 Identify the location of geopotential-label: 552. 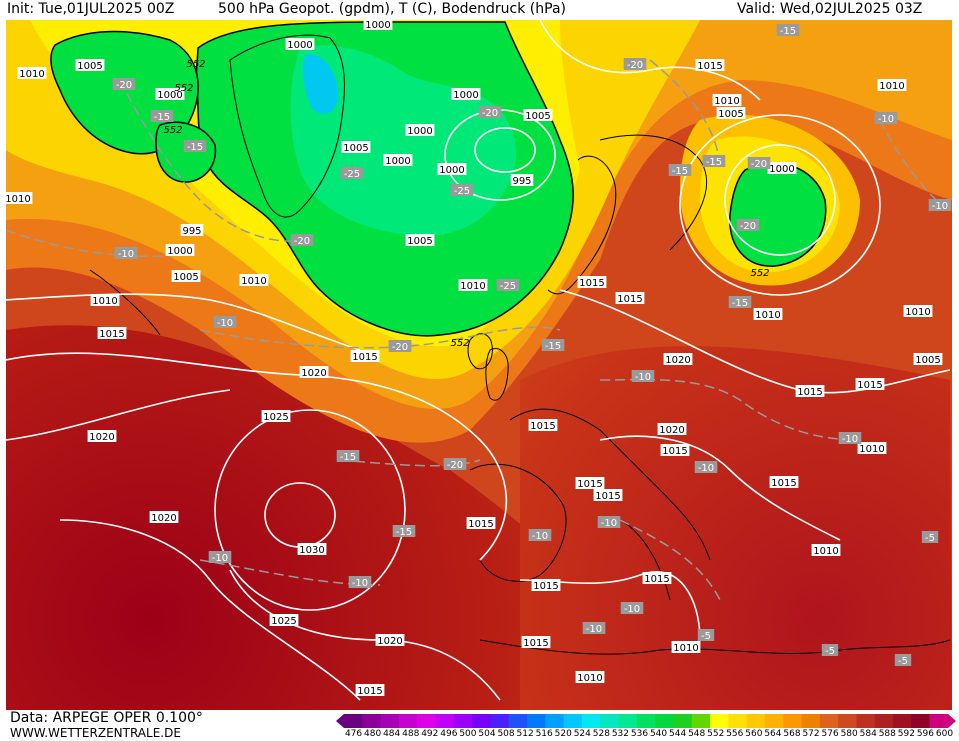
(183, 88).